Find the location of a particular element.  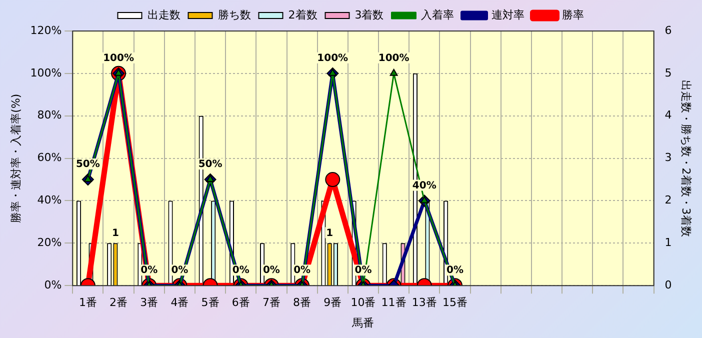

legend-label: 連対率 is located at coordinates (508, 15).